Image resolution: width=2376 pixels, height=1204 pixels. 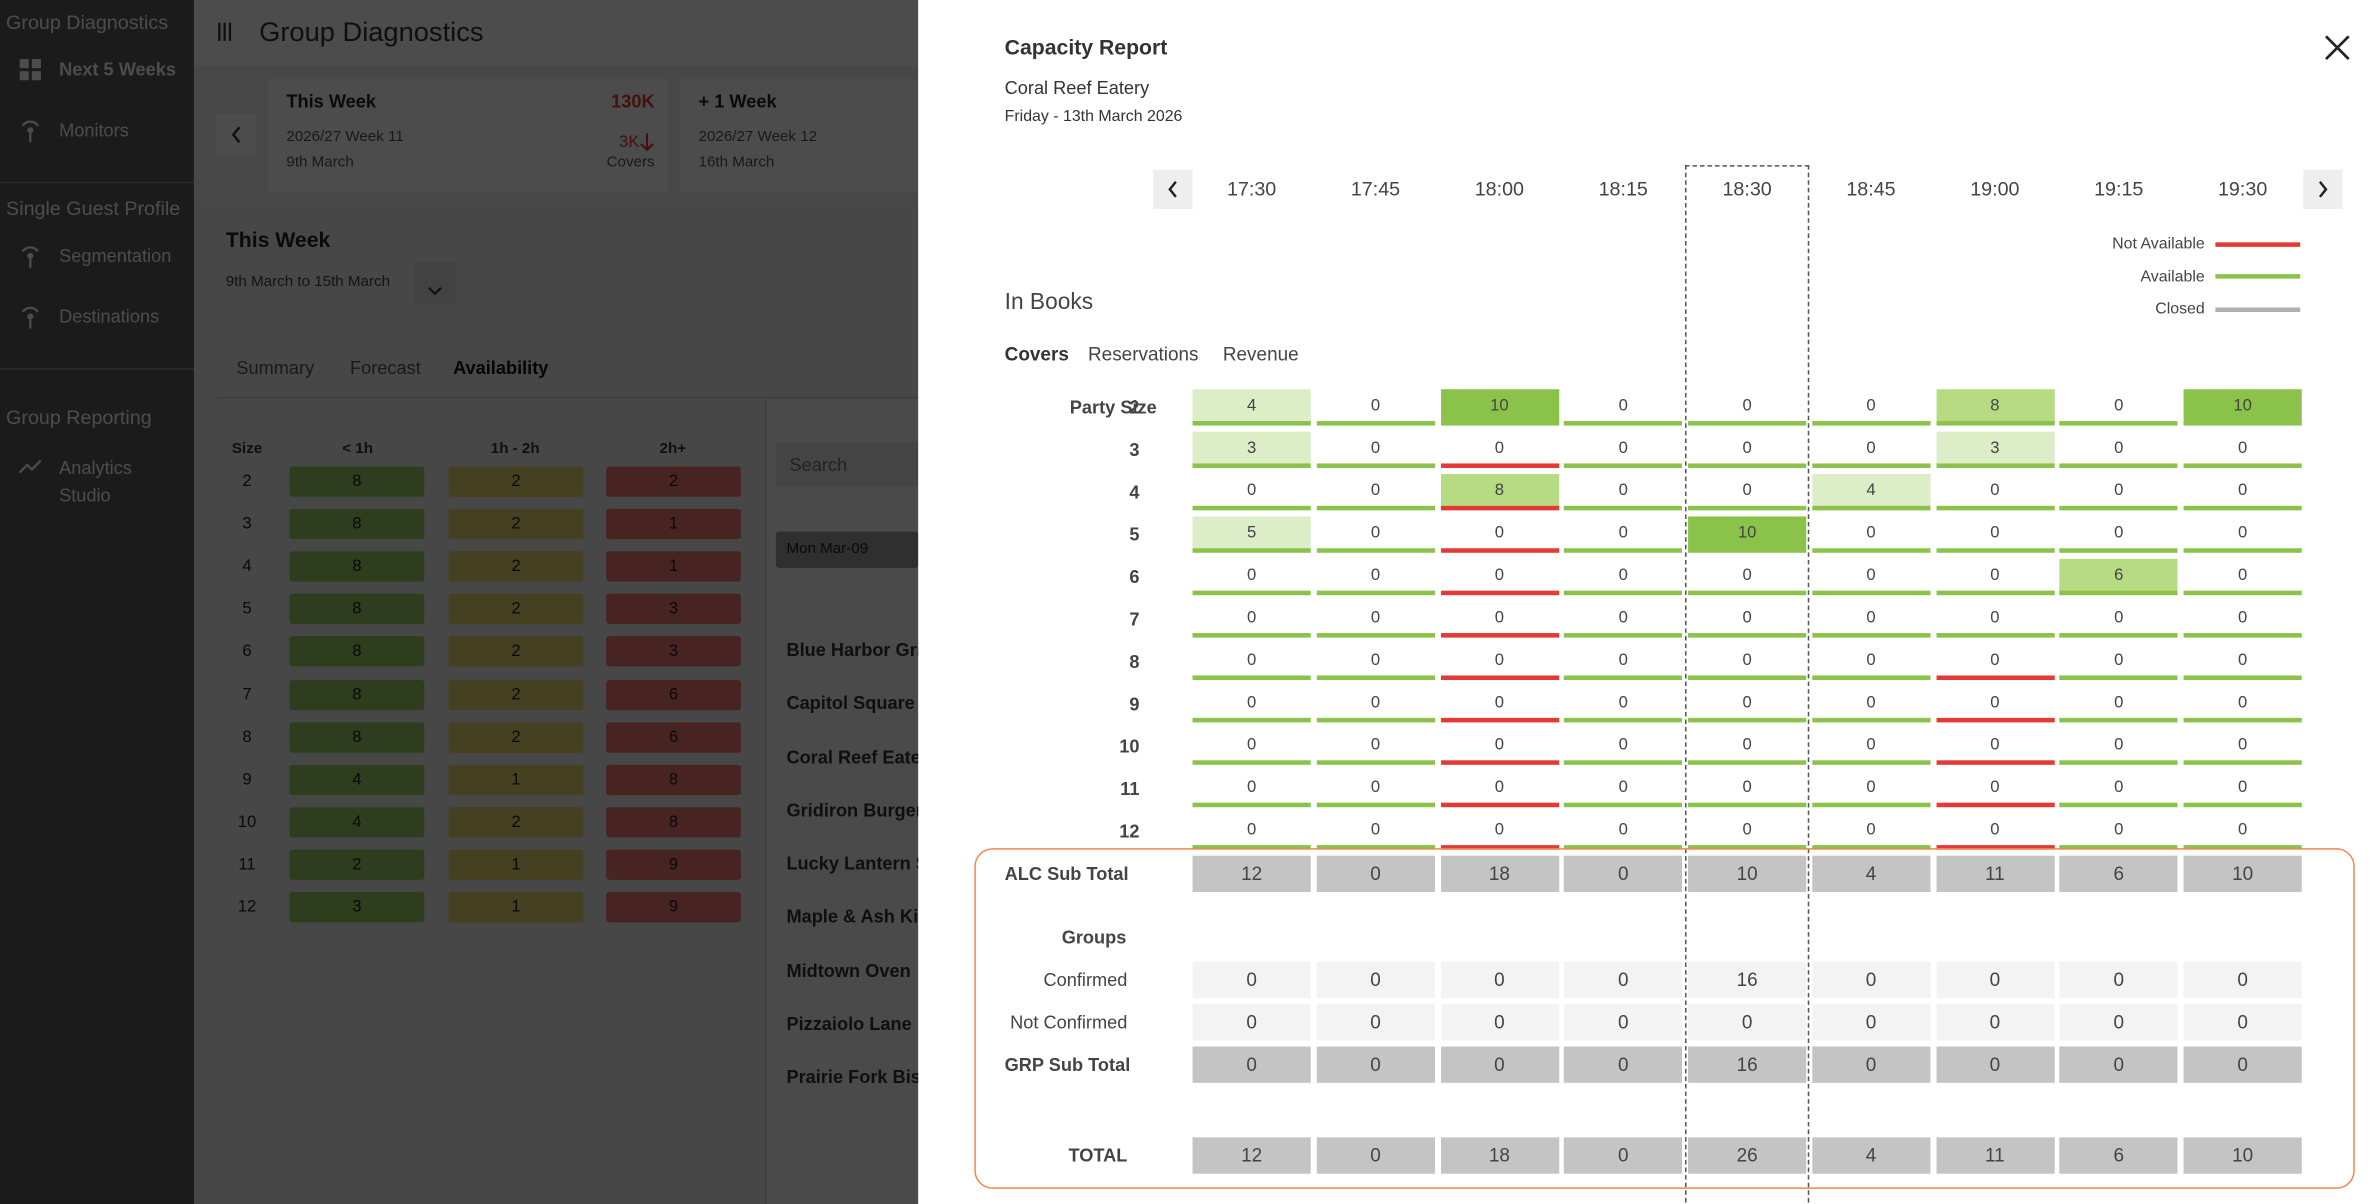 What do you see at coordinates (1067, 1065) in the screenshot?
I see `grp-label: GRP Sub Total` at bounding box center [1067, 1065].